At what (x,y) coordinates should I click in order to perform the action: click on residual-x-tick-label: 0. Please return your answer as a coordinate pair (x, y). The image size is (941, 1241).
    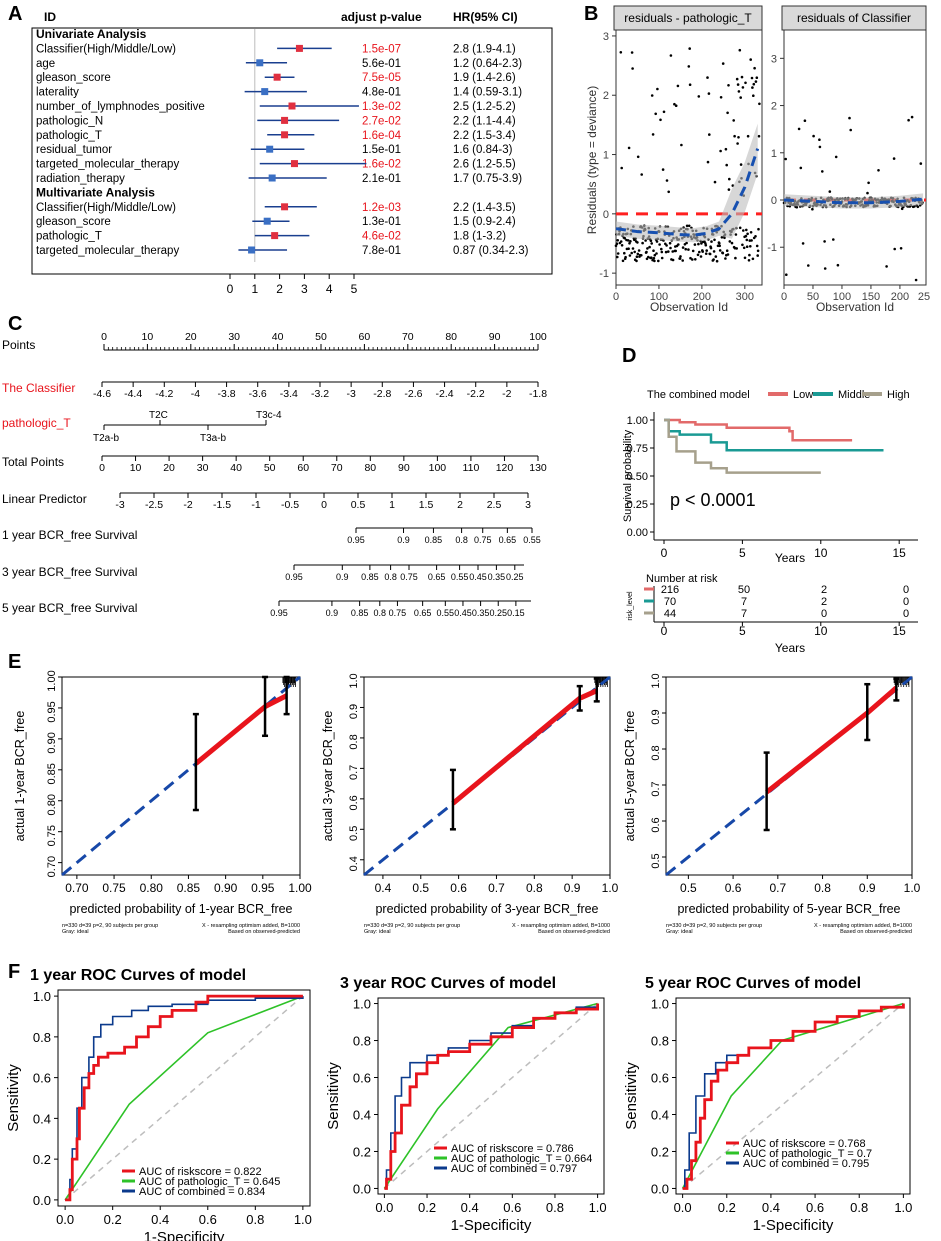
    Looking at the image, I should click on (784, 297).